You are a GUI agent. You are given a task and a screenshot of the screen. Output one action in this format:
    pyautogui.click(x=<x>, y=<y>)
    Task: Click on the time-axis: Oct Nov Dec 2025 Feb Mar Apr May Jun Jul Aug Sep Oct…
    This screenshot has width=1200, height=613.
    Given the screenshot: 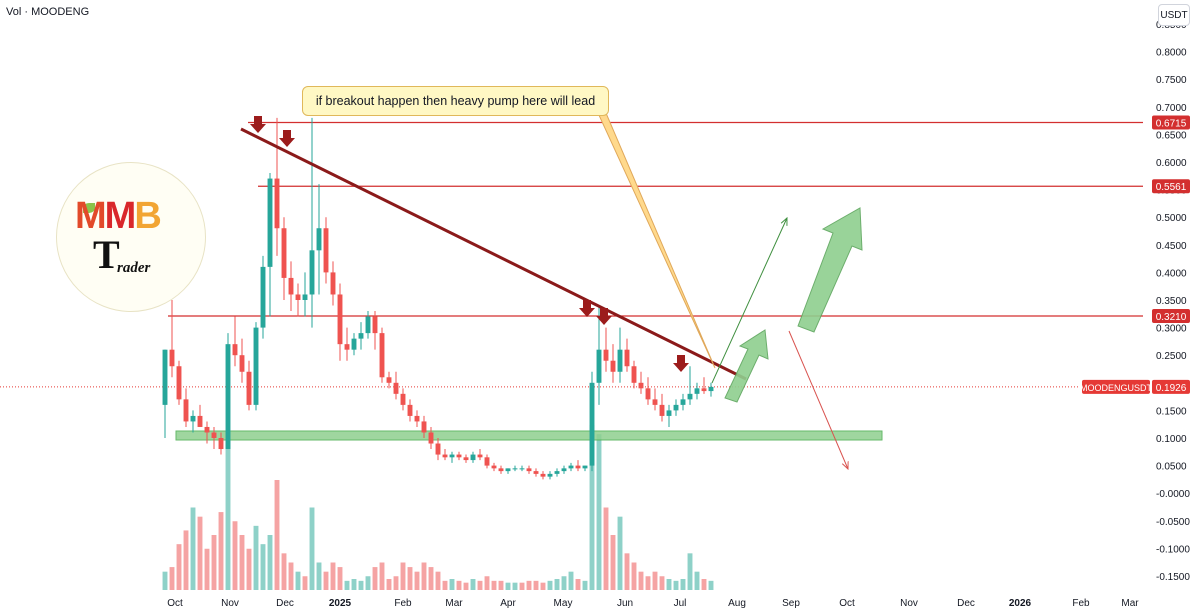 What is the action you would take?
    pyautogui.click(x=653, y=603)
    